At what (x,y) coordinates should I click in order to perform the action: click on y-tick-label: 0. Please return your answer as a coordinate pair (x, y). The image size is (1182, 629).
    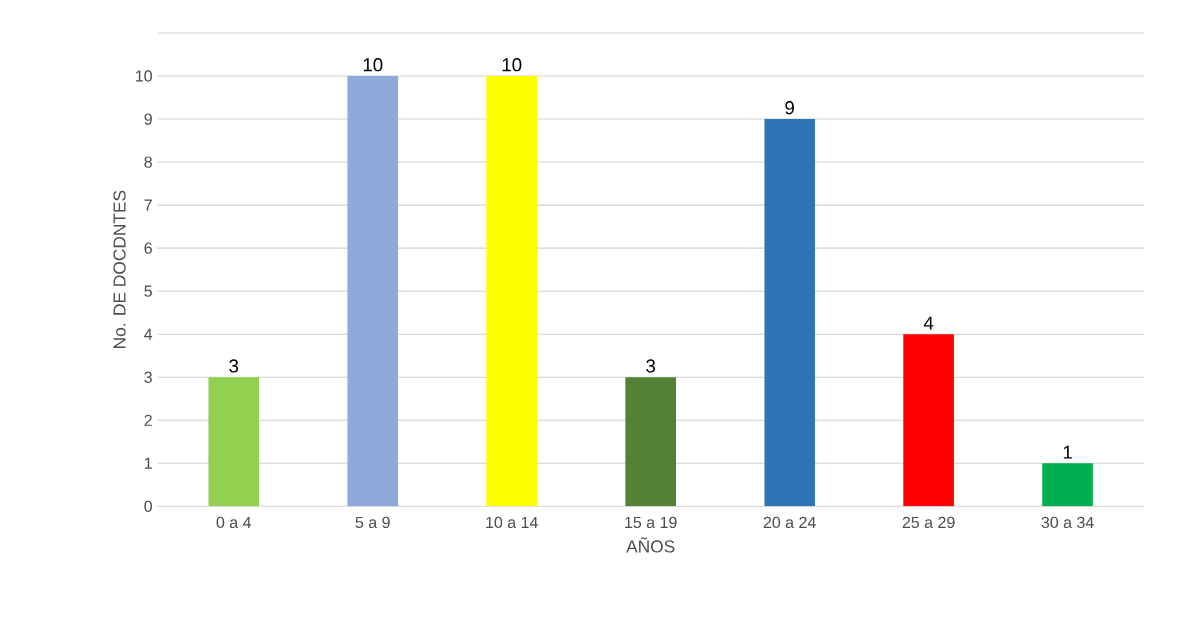
    Looking at the image, I should click on (148, 506).